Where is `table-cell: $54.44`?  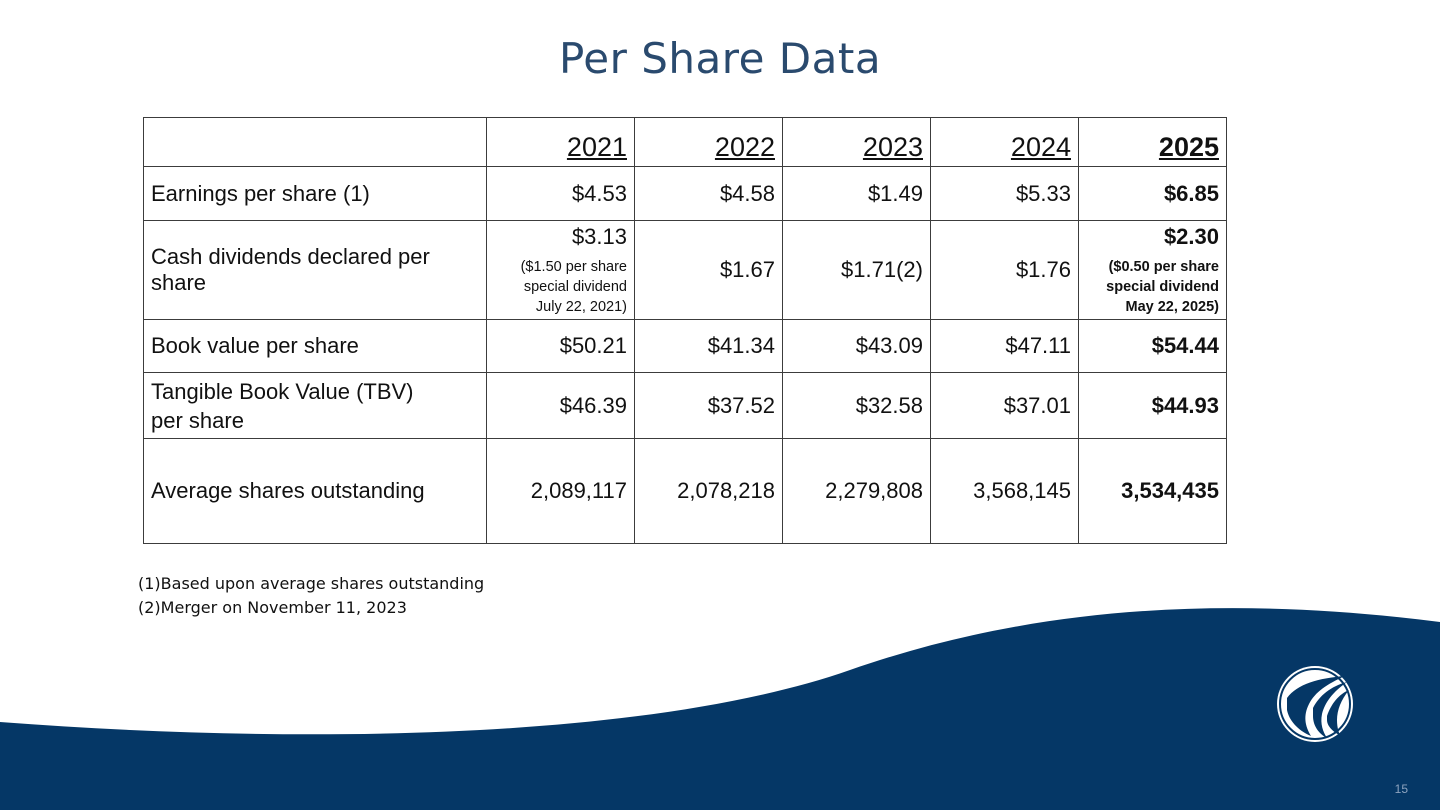 table-cell: $54.44 is located at coordinates (1152, 346).